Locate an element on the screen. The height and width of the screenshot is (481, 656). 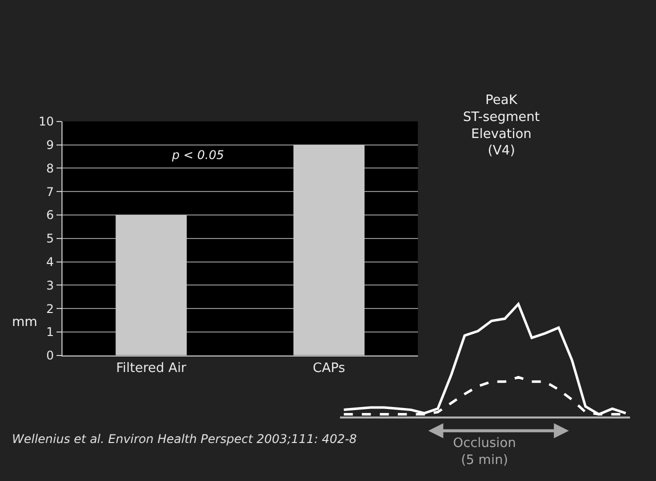
text: Wellenius et al. Environ Health Perspect 2003;111: 402-8 is located at coordinates (185, 439).